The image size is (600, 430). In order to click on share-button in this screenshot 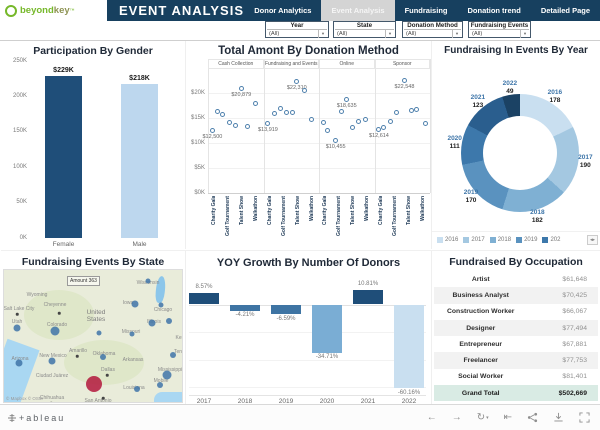, I will do `click(532, 417)`.